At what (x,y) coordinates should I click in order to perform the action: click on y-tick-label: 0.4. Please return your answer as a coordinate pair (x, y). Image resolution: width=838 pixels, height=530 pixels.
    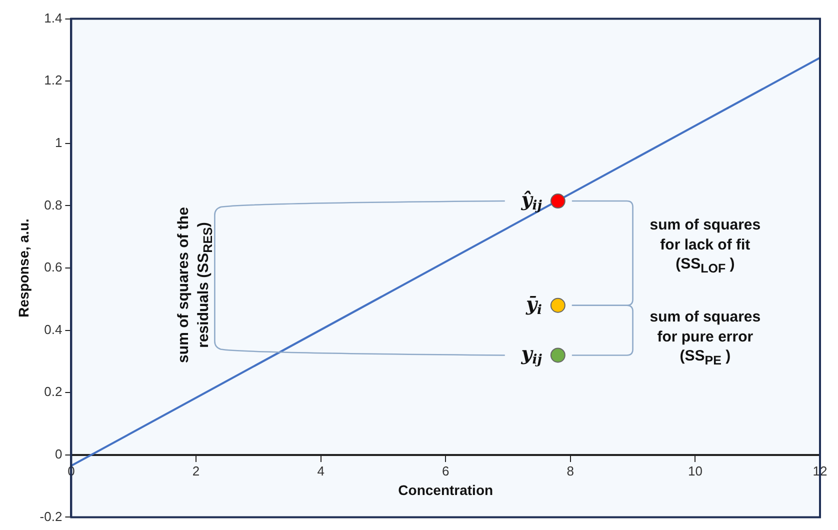
    Looking at the image, I should click on (53, 329).